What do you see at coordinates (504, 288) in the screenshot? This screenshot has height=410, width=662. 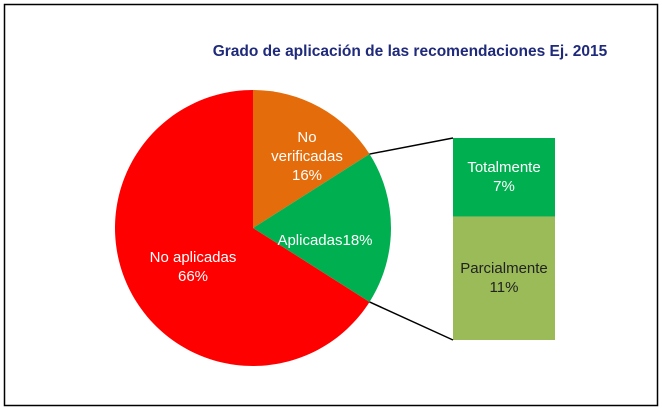 I see `bar-value-label: 11%` at bounding box center [504, 288].